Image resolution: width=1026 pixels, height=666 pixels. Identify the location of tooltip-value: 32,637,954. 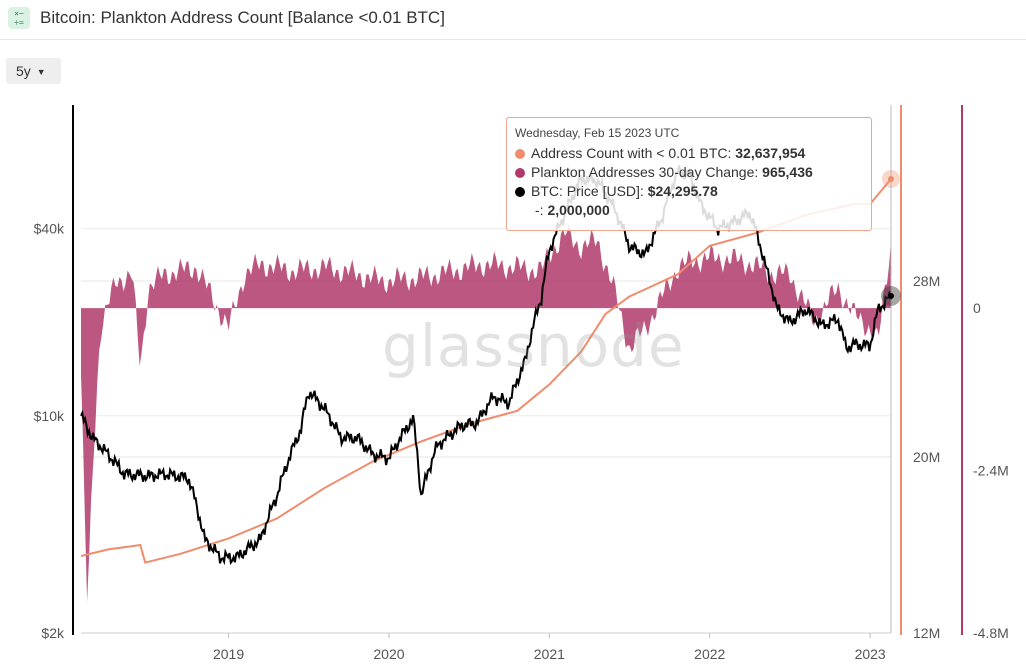
(770, 153).